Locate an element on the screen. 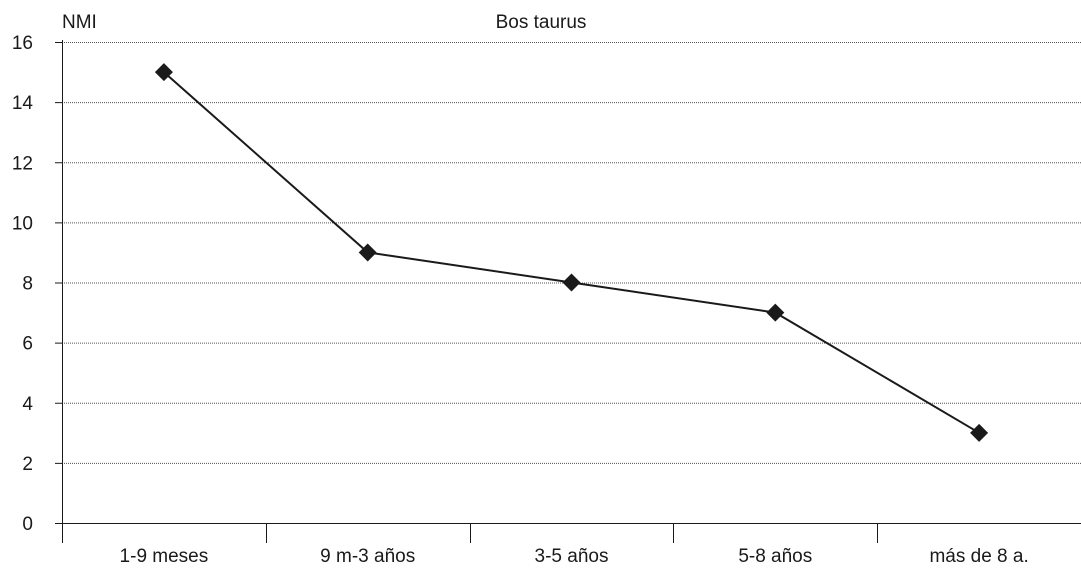 The height and width of the screenshot is (572, 1081). x-tick-label-2: 3-5 años is located at coordinates (572, 556).